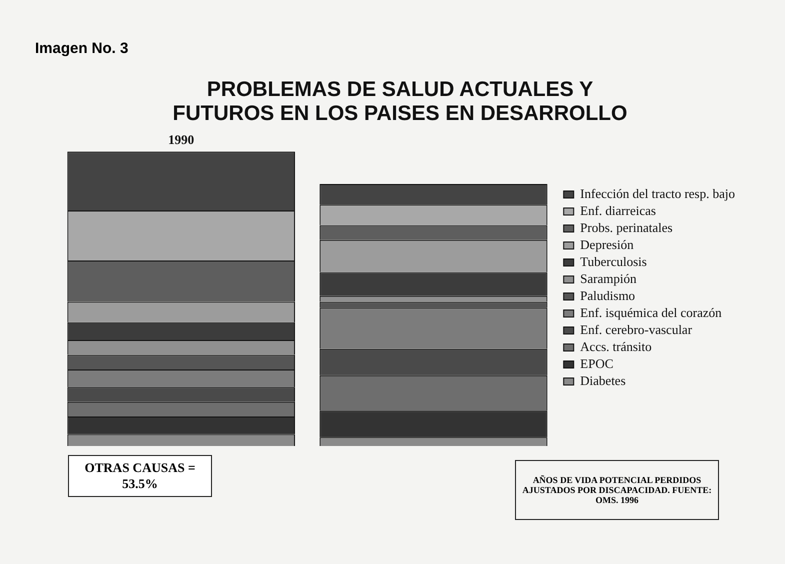 Image resolution: width=785 pixels, height=564 pixels. Describe the element at coordinates (616, 346) in the screenshot. I see `legend-label: Accs. tránsito` at that location.